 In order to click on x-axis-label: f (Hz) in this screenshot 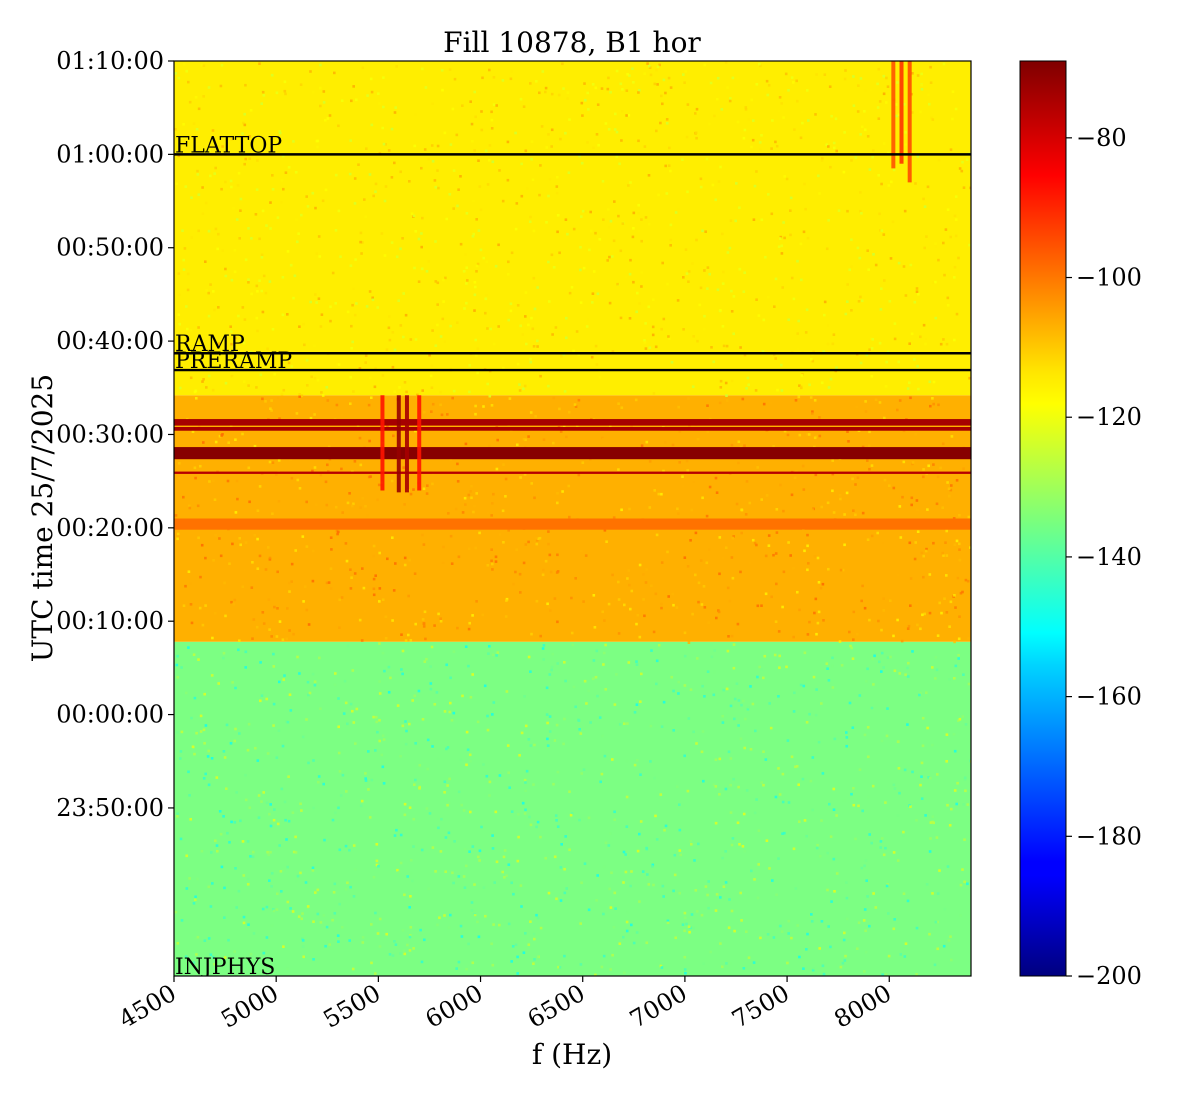, I will do `click(572, 1054)`.